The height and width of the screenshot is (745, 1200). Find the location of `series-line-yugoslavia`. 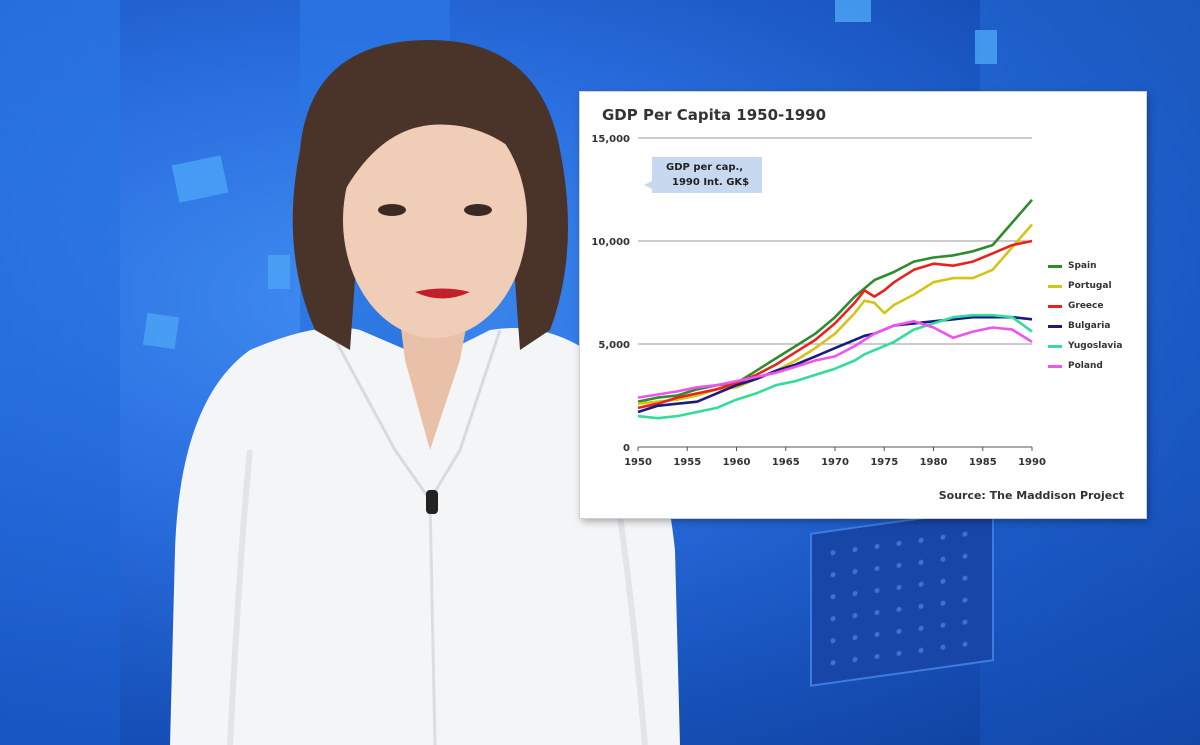

series-line-yugoslavia is located at coordinates (835, 366).